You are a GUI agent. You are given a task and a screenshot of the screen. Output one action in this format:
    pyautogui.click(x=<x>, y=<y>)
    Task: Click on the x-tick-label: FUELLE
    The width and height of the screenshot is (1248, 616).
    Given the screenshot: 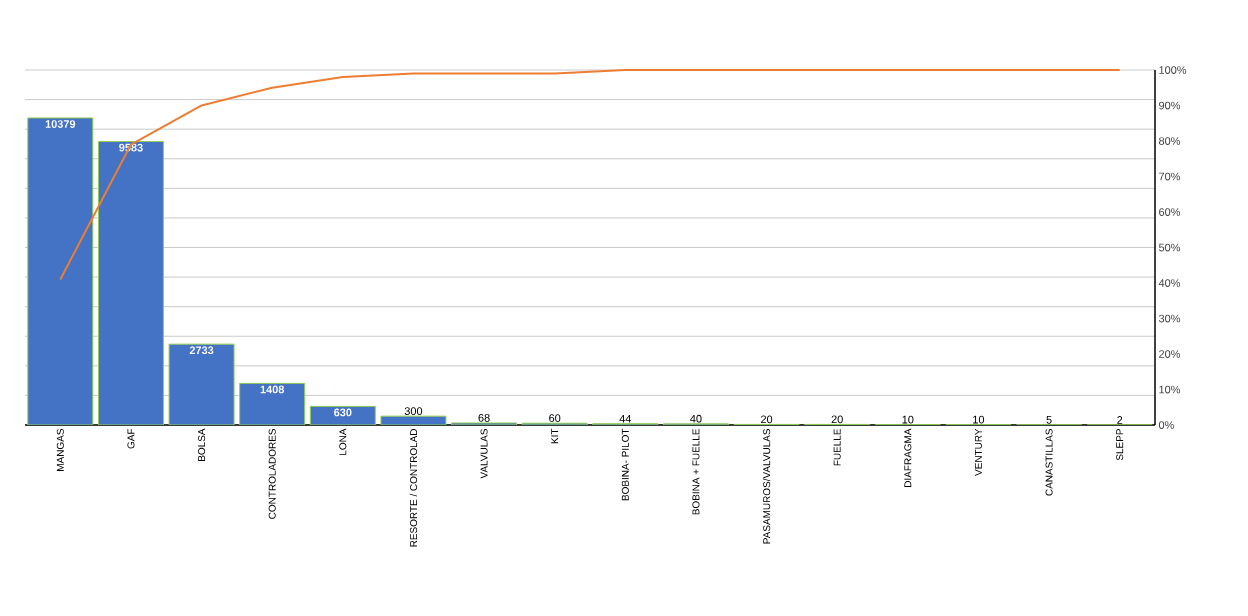 What is the action you would take?
    pyautogui.click(x=837, y=447)
    